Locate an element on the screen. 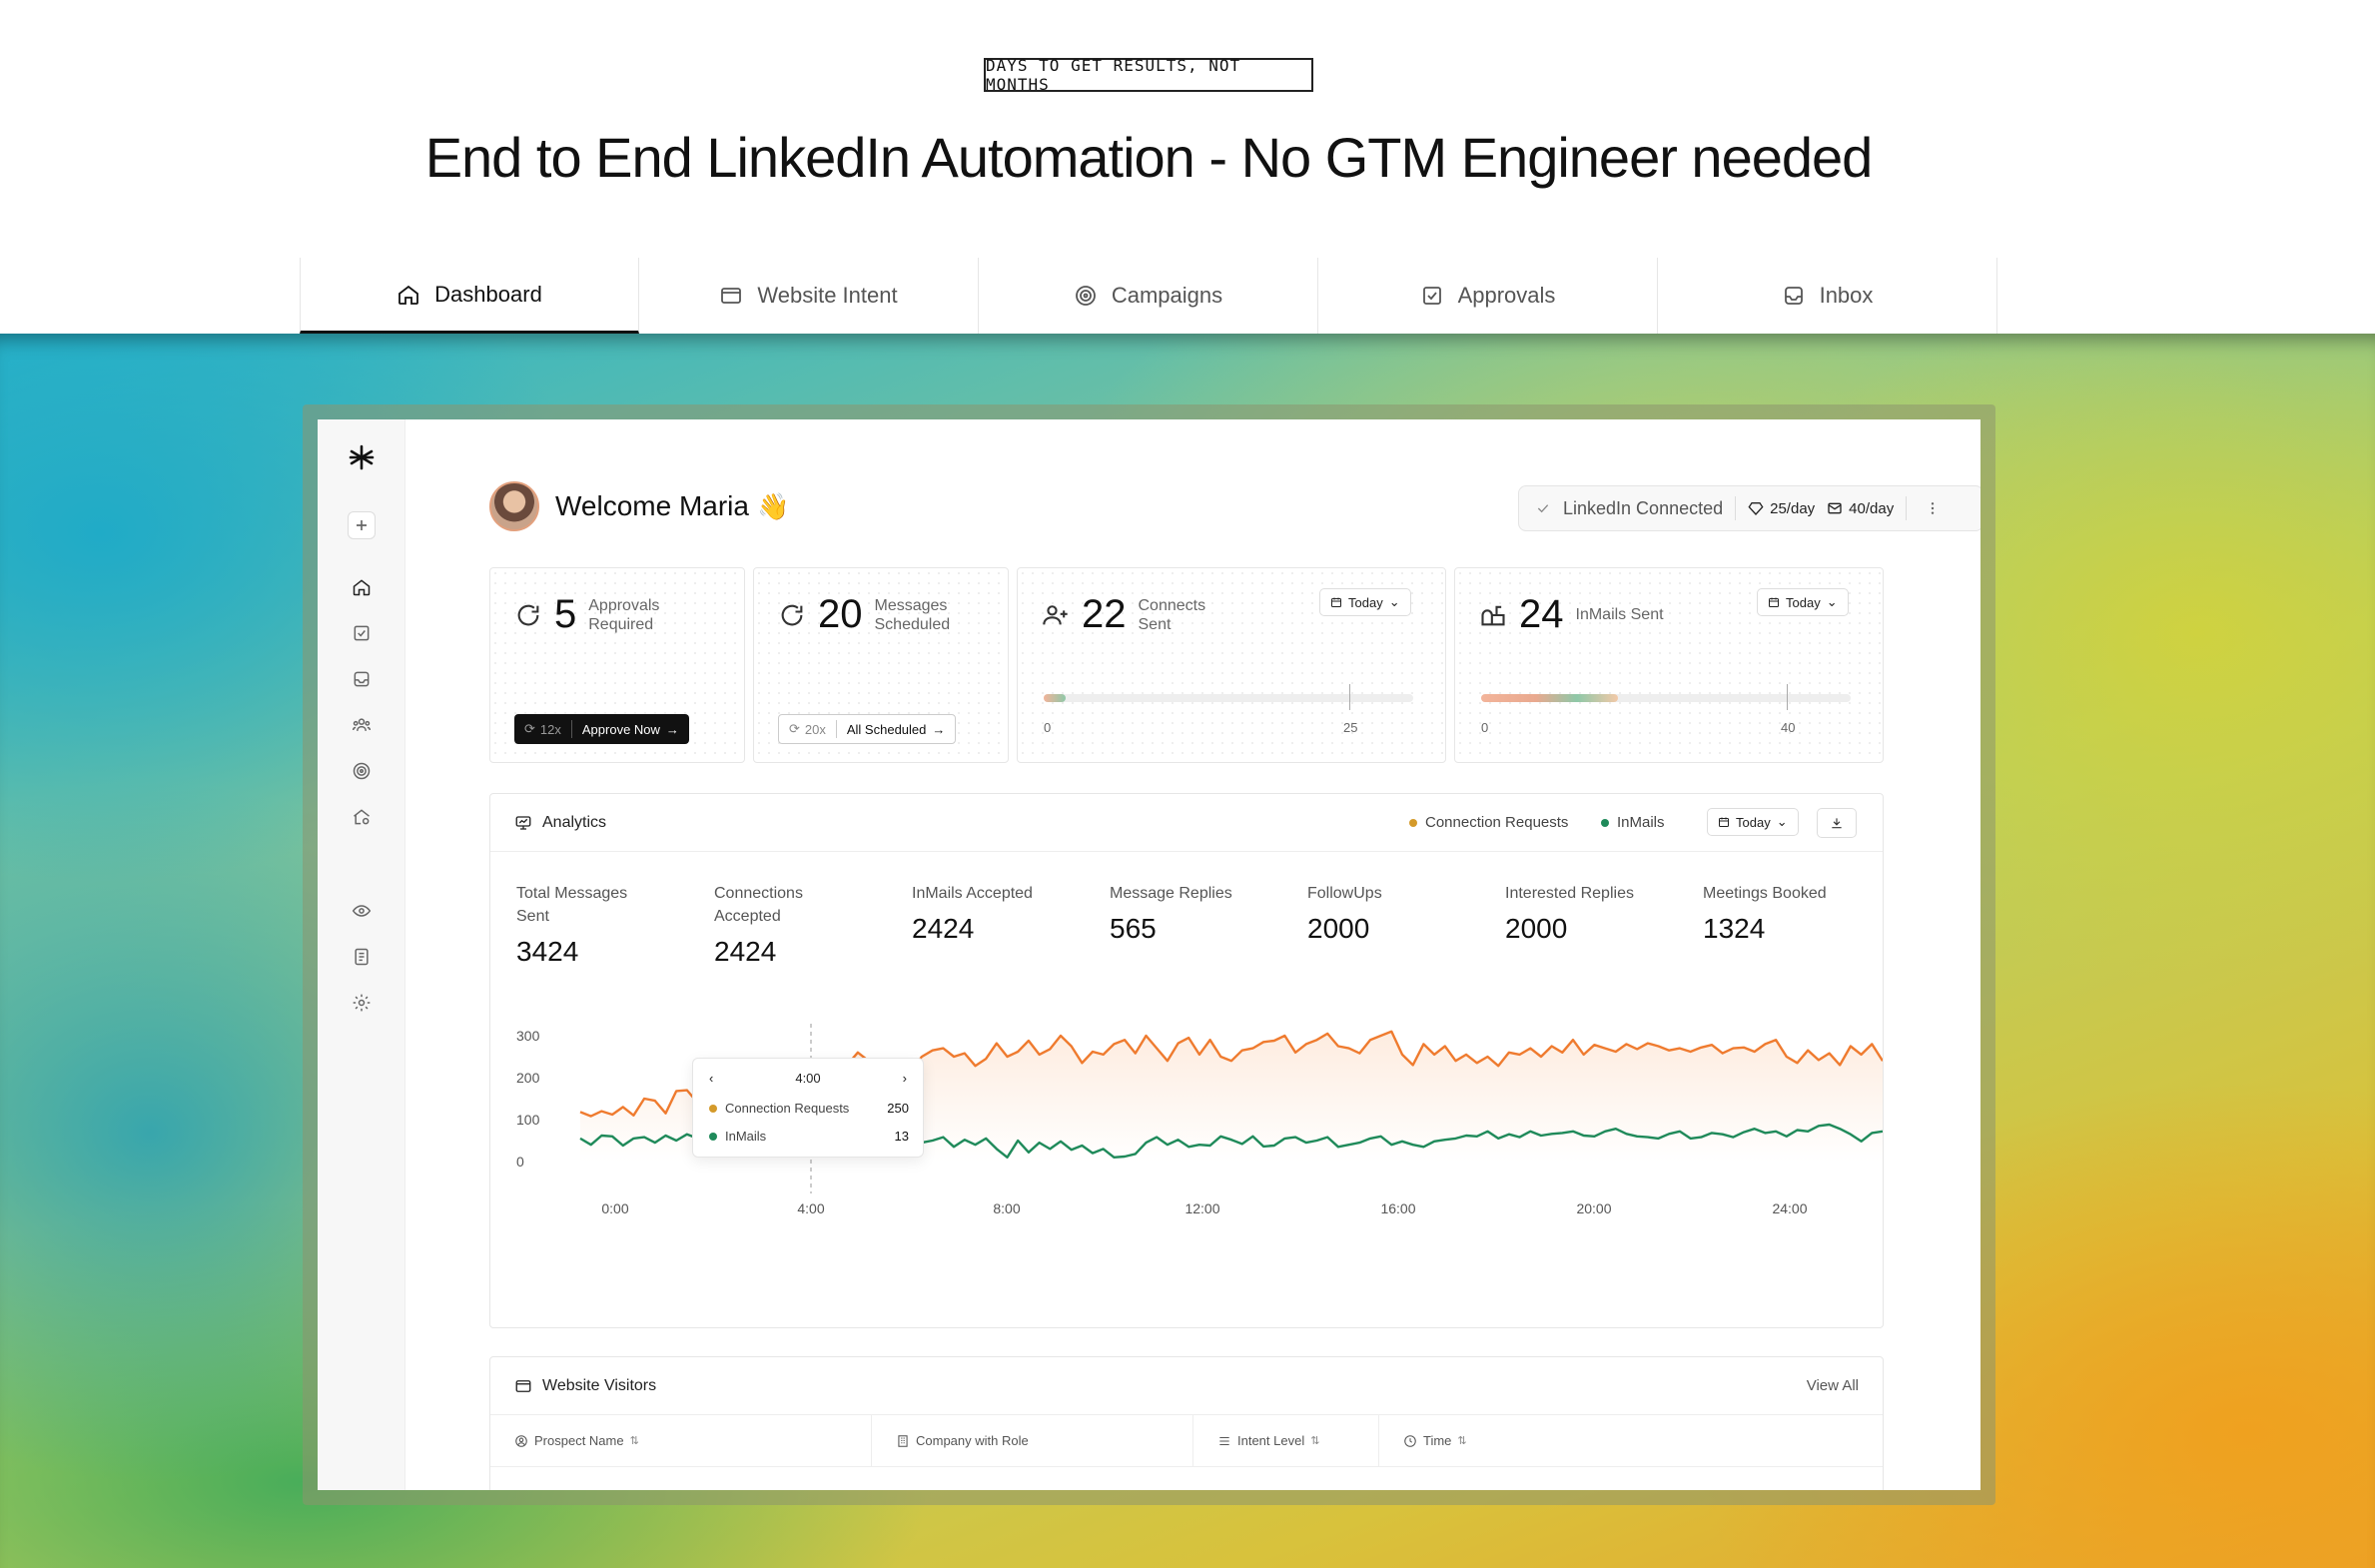  connects-max: 25 is located at coordinates (1350, 727).